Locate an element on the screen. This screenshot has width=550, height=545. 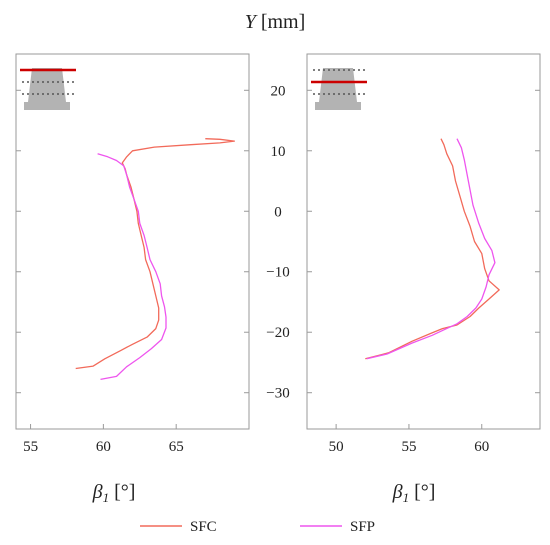
right-inset-body is located at coordinates (338, 89).